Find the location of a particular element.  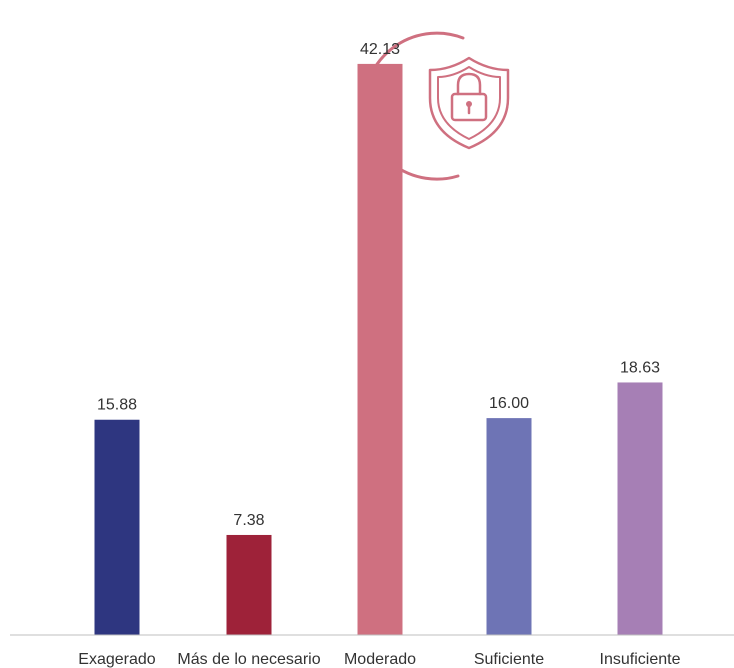

category-label-2: Moderado is located at coordinates (380, 659).